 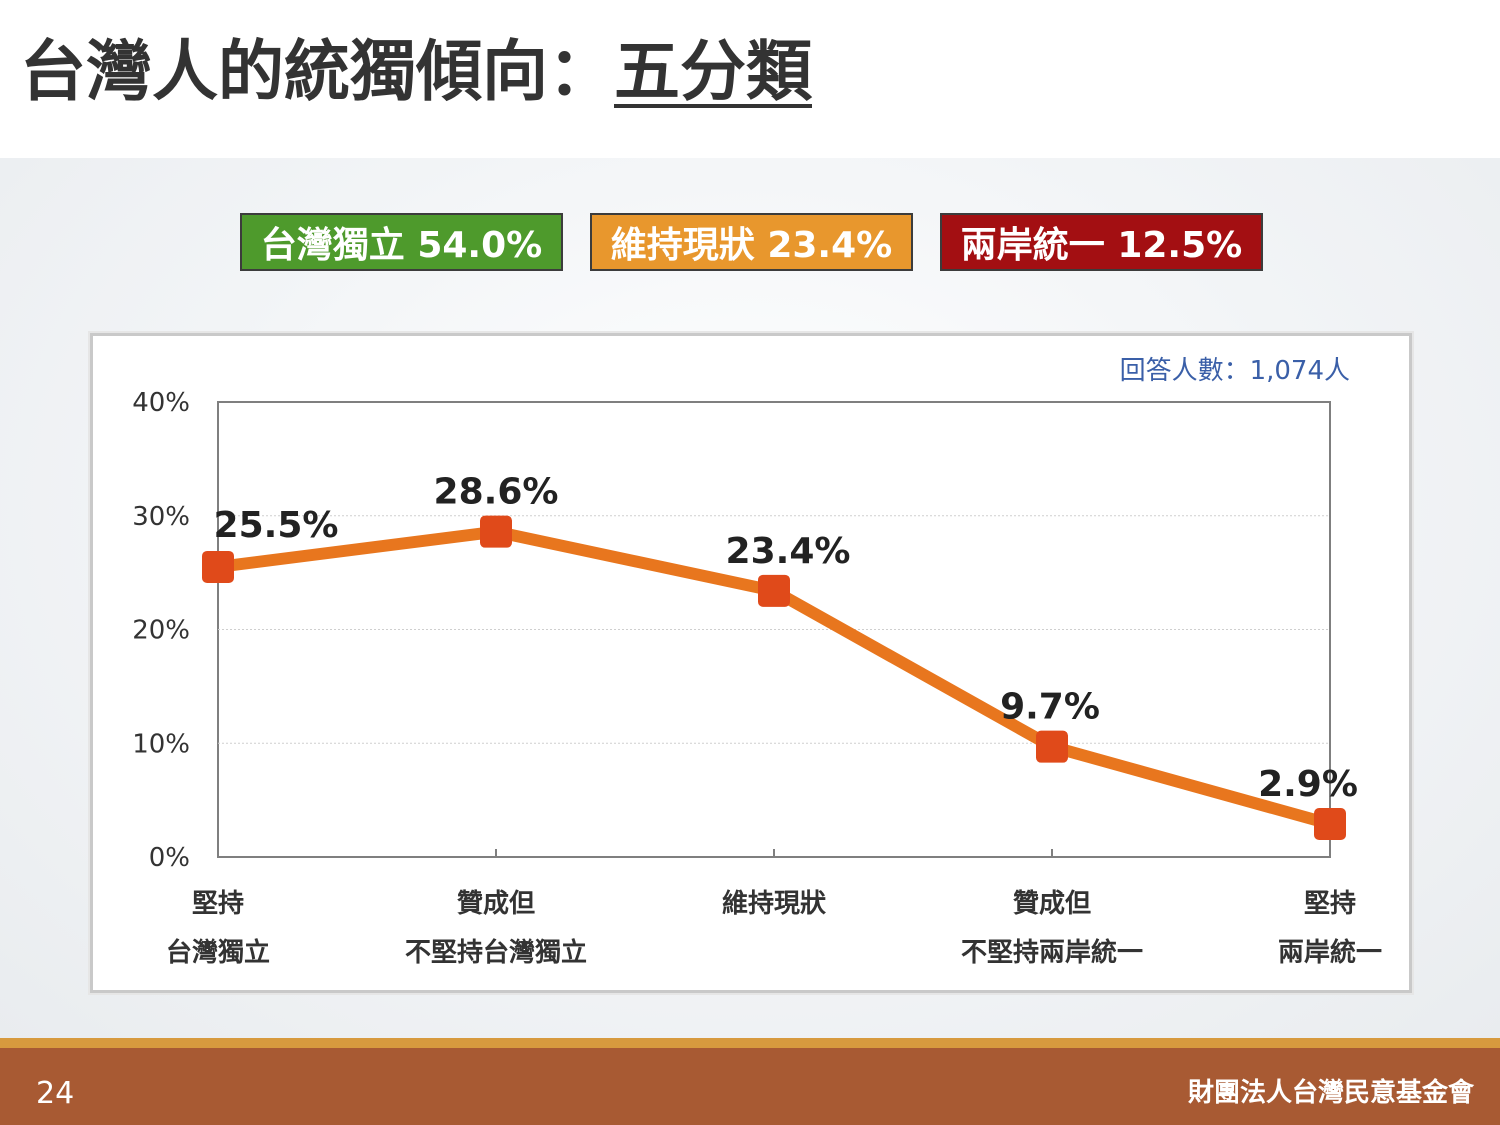 I want to click on organization-name: 財團法人台灣民意基金會, so click(x=1330, y=1093).